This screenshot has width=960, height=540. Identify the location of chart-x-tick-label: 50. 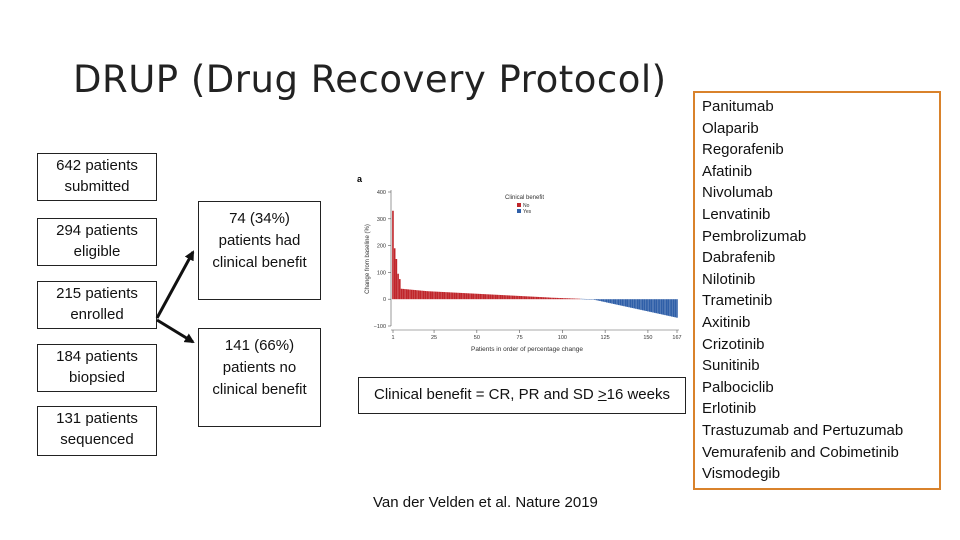
(477, 338).